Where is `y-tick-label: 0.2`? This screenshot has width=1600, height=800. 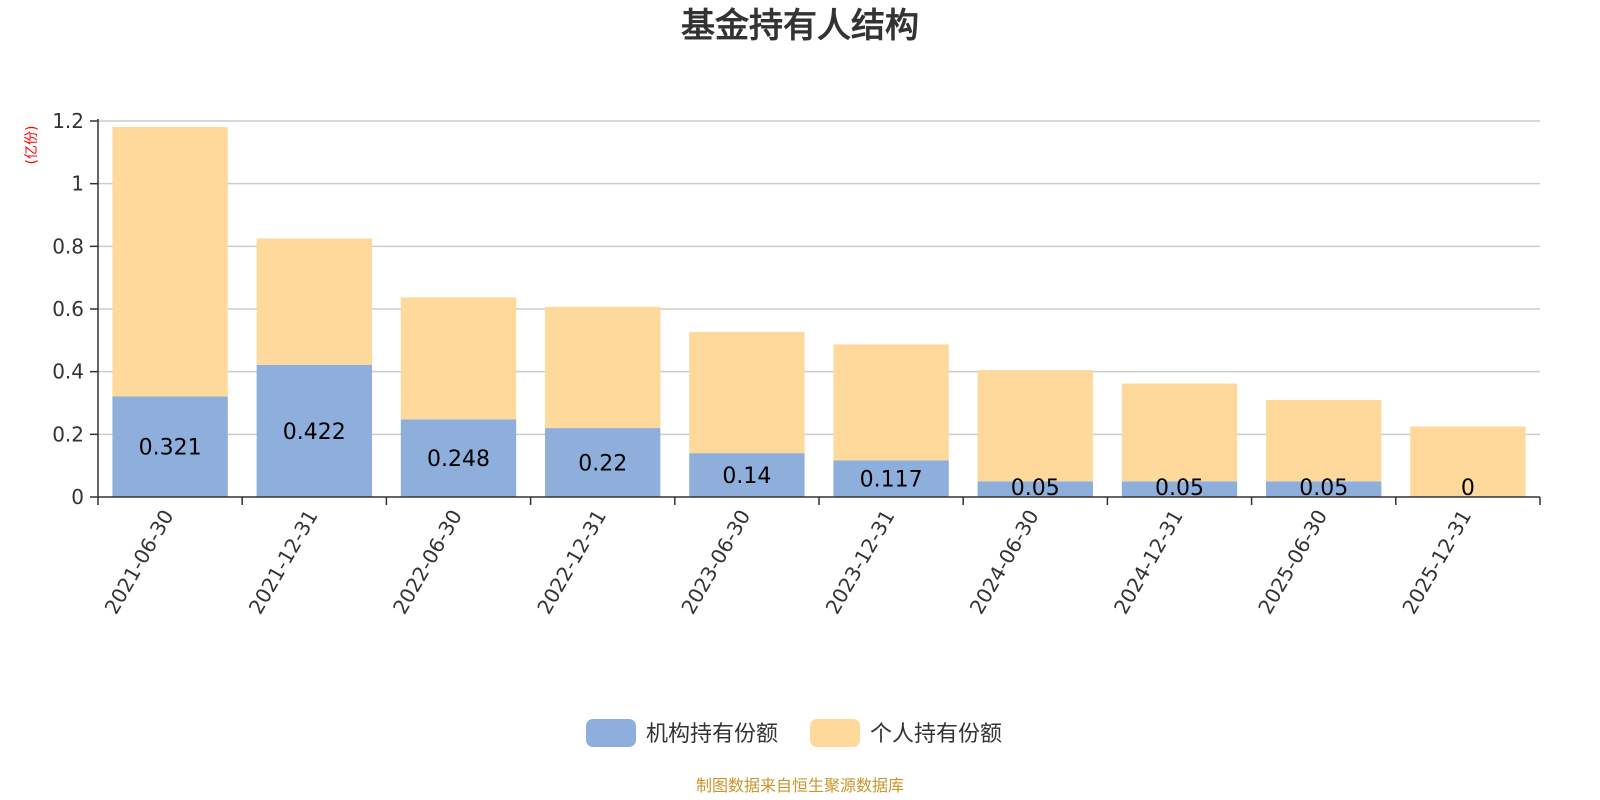
y-tick-label: 0.2 is located at coordinates (68, 434).